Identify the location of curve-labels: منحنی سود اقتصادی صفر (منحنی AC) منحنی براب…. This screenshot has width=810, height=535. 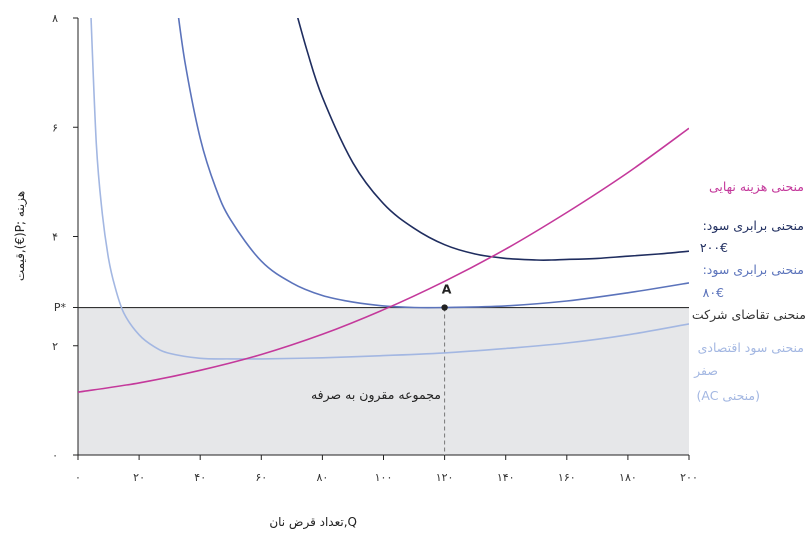
(748, 291).